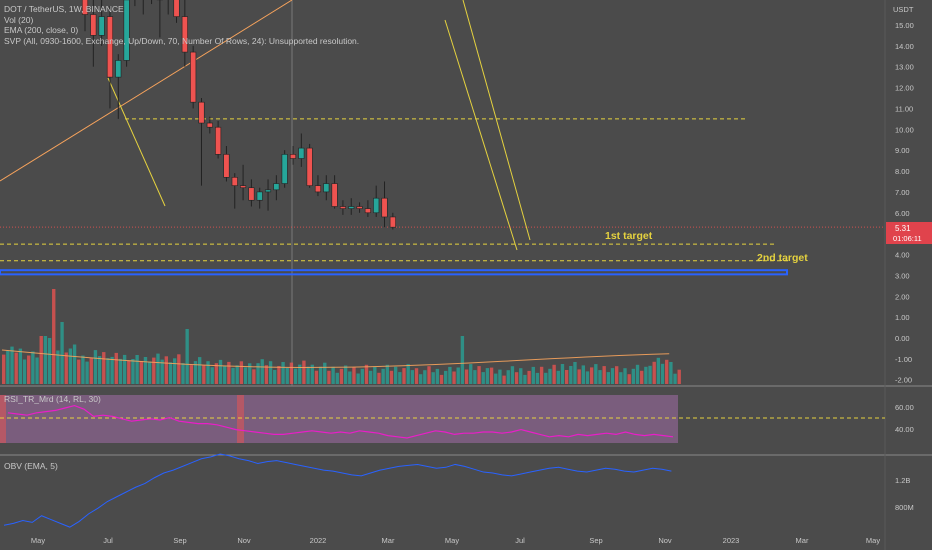  I want to click on support-zone, so click(394, 272).